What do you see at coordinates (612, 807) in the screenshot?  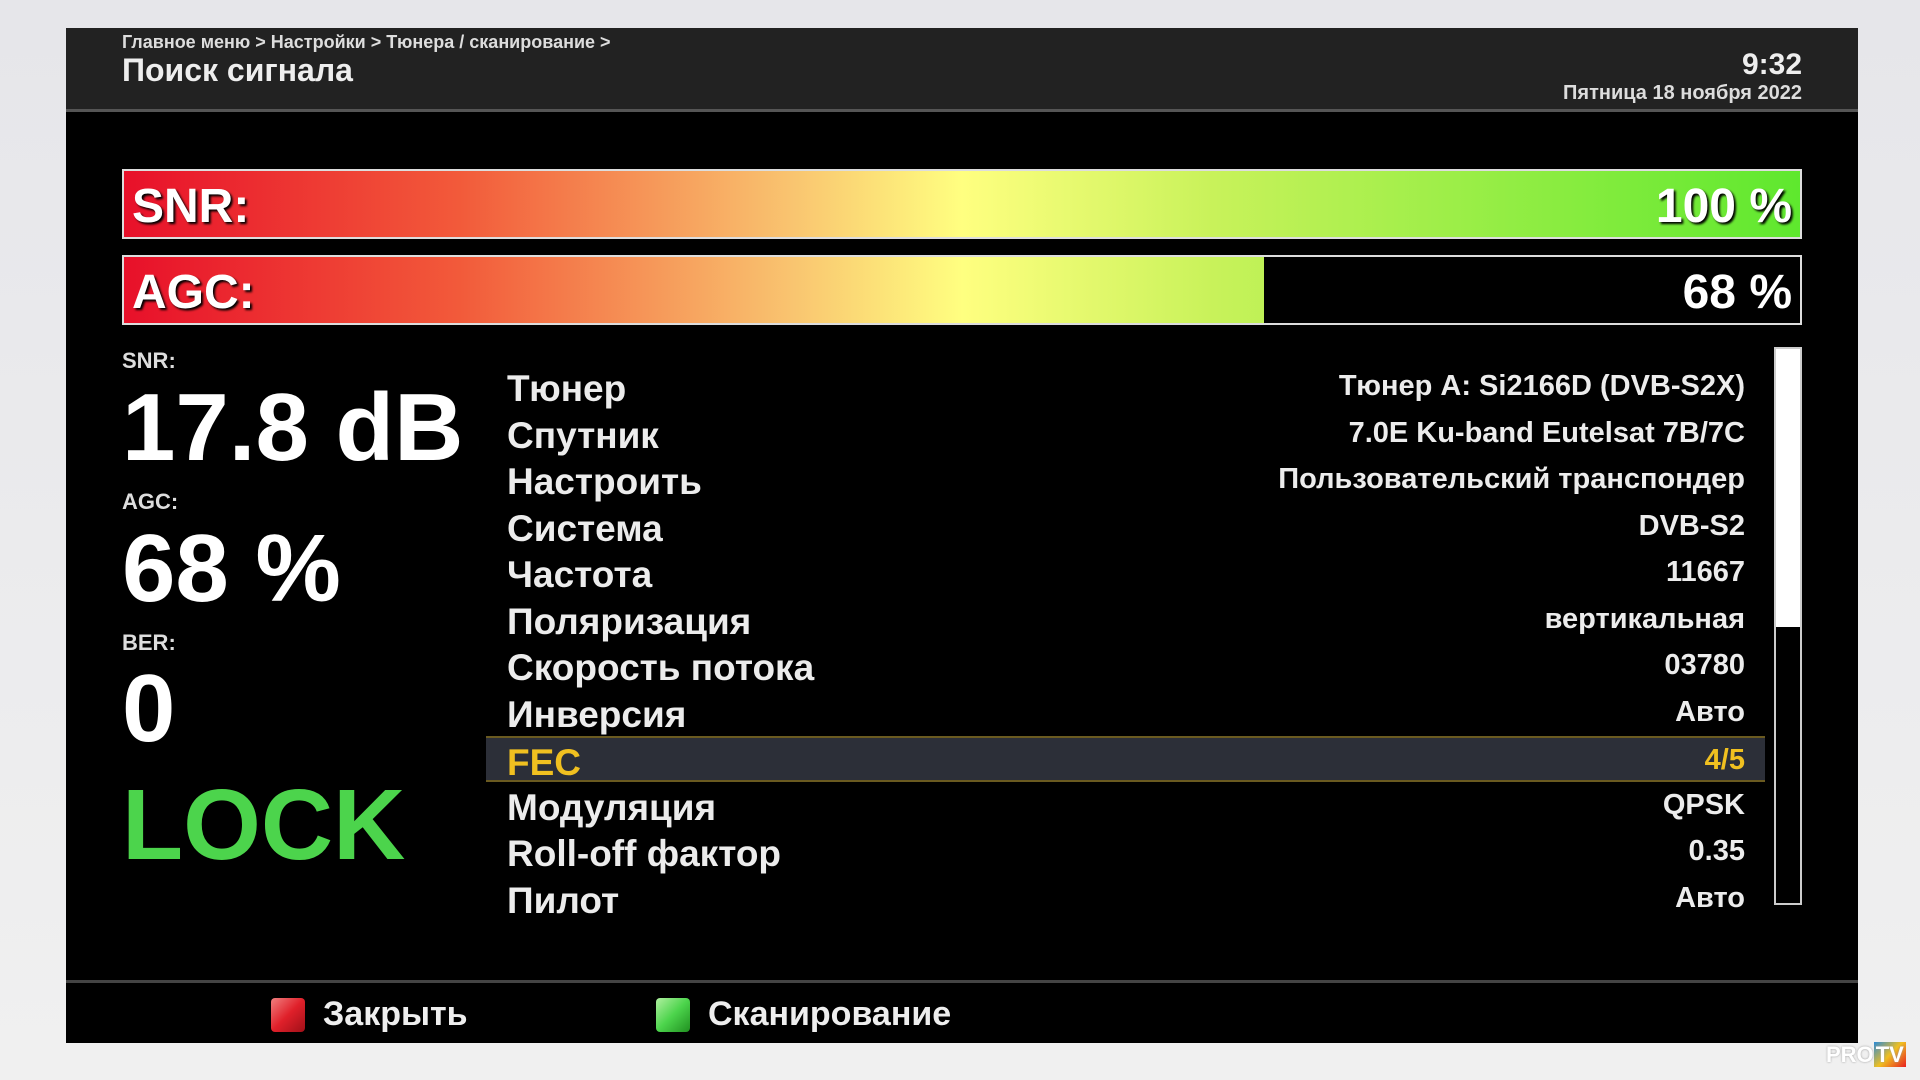 I see `param-label: Модуляция` at bounding box center [612, 807].